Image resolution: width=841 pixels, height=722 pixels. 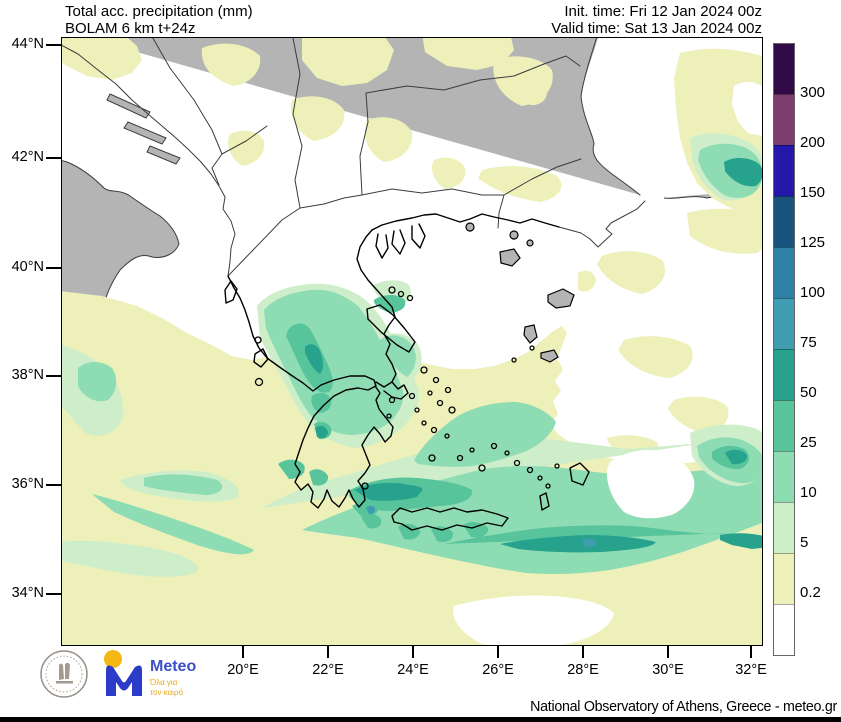 I want to click on croatian-islands, so click(x=143, y=129).